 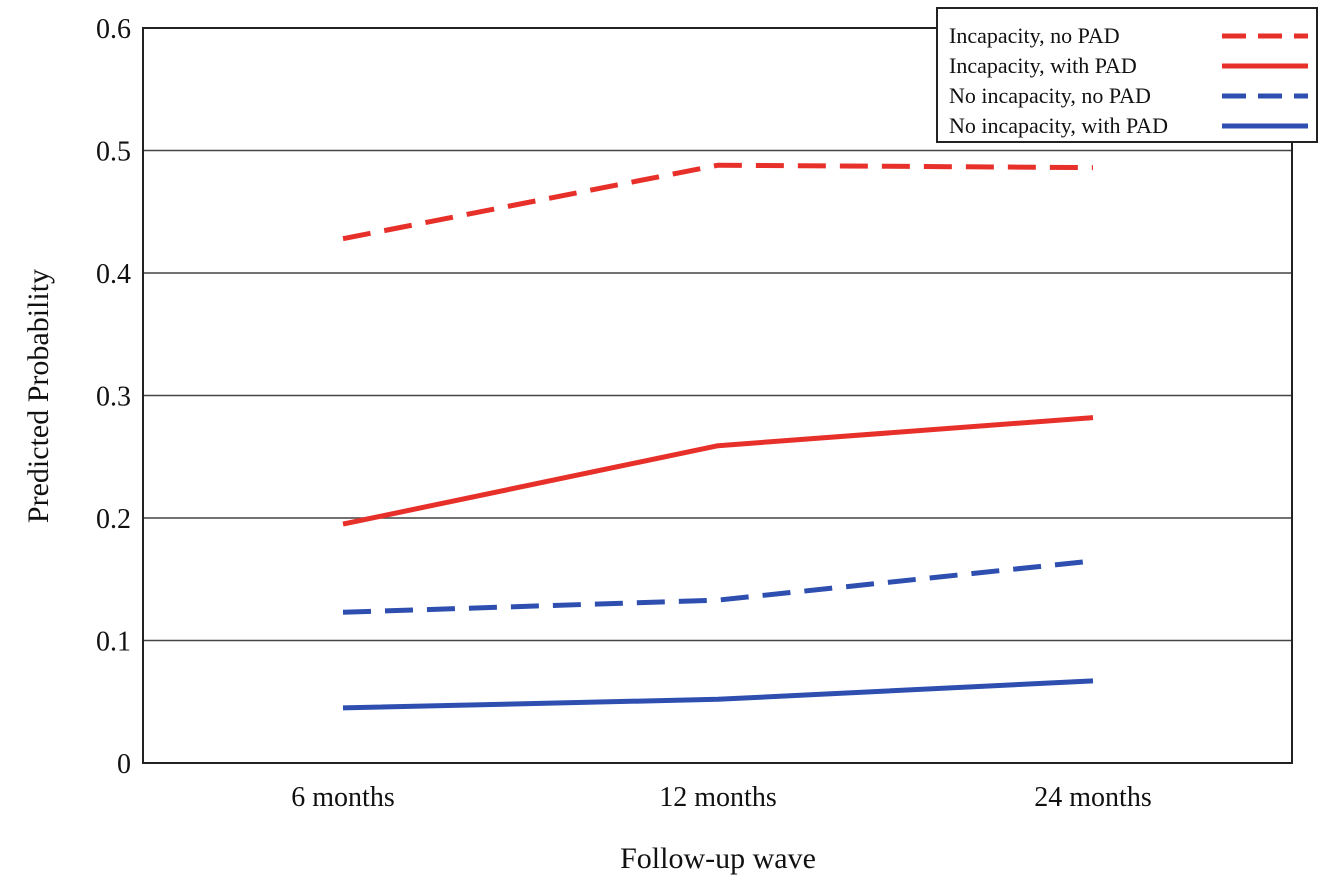 What do you see at coordinates (1034, 35) in the screenshot?
I see `legend-label: Incapacity, no PAD` at bounding box center [1034, 35].